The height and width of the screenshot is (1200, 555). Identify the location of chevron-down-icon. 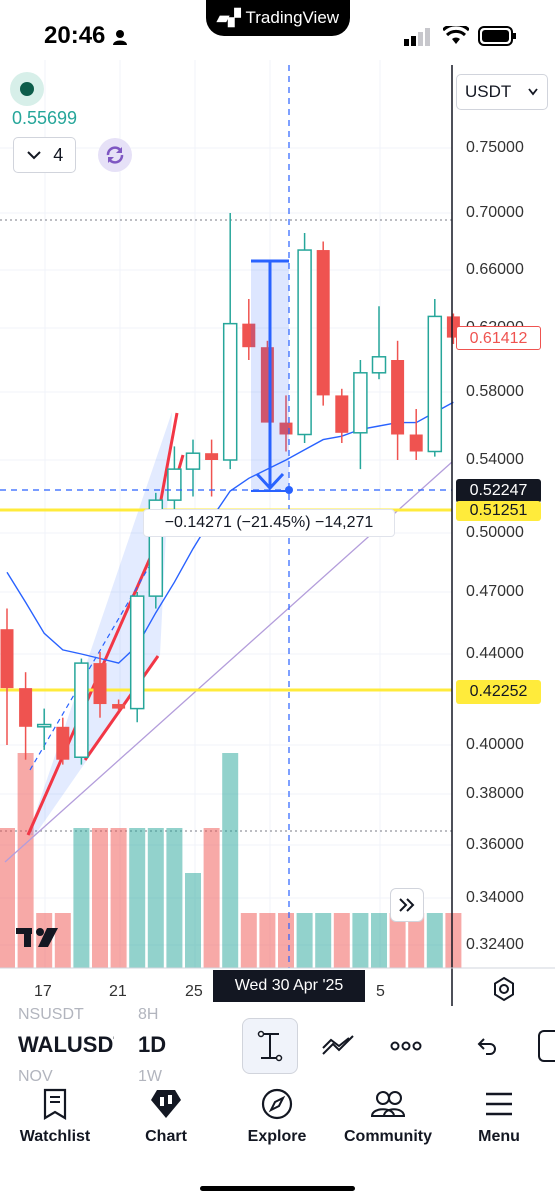
(533, 92).